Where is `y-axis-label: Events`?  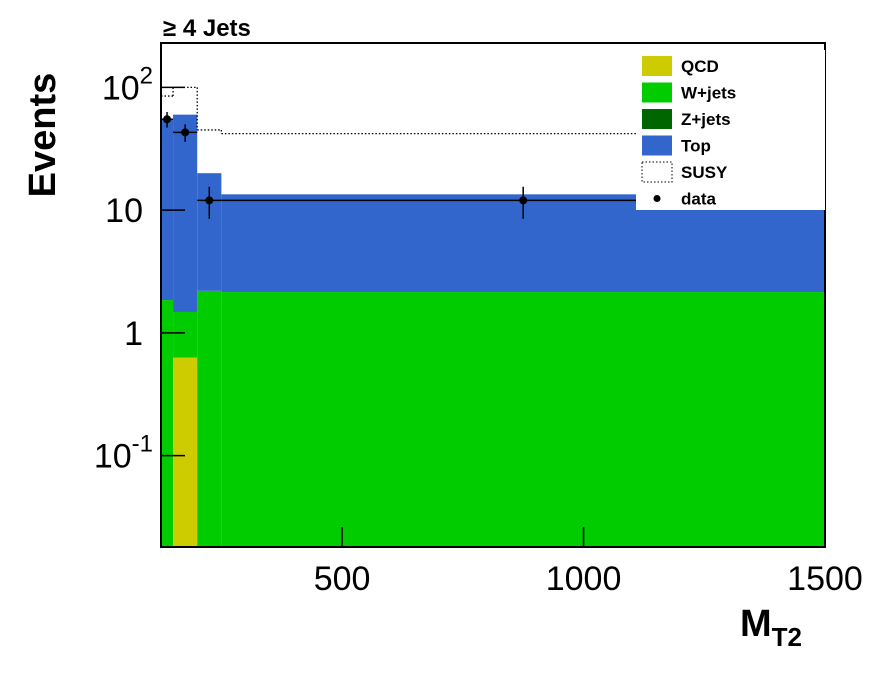
y-axis-label: Events is located at coordinates (43, 135).